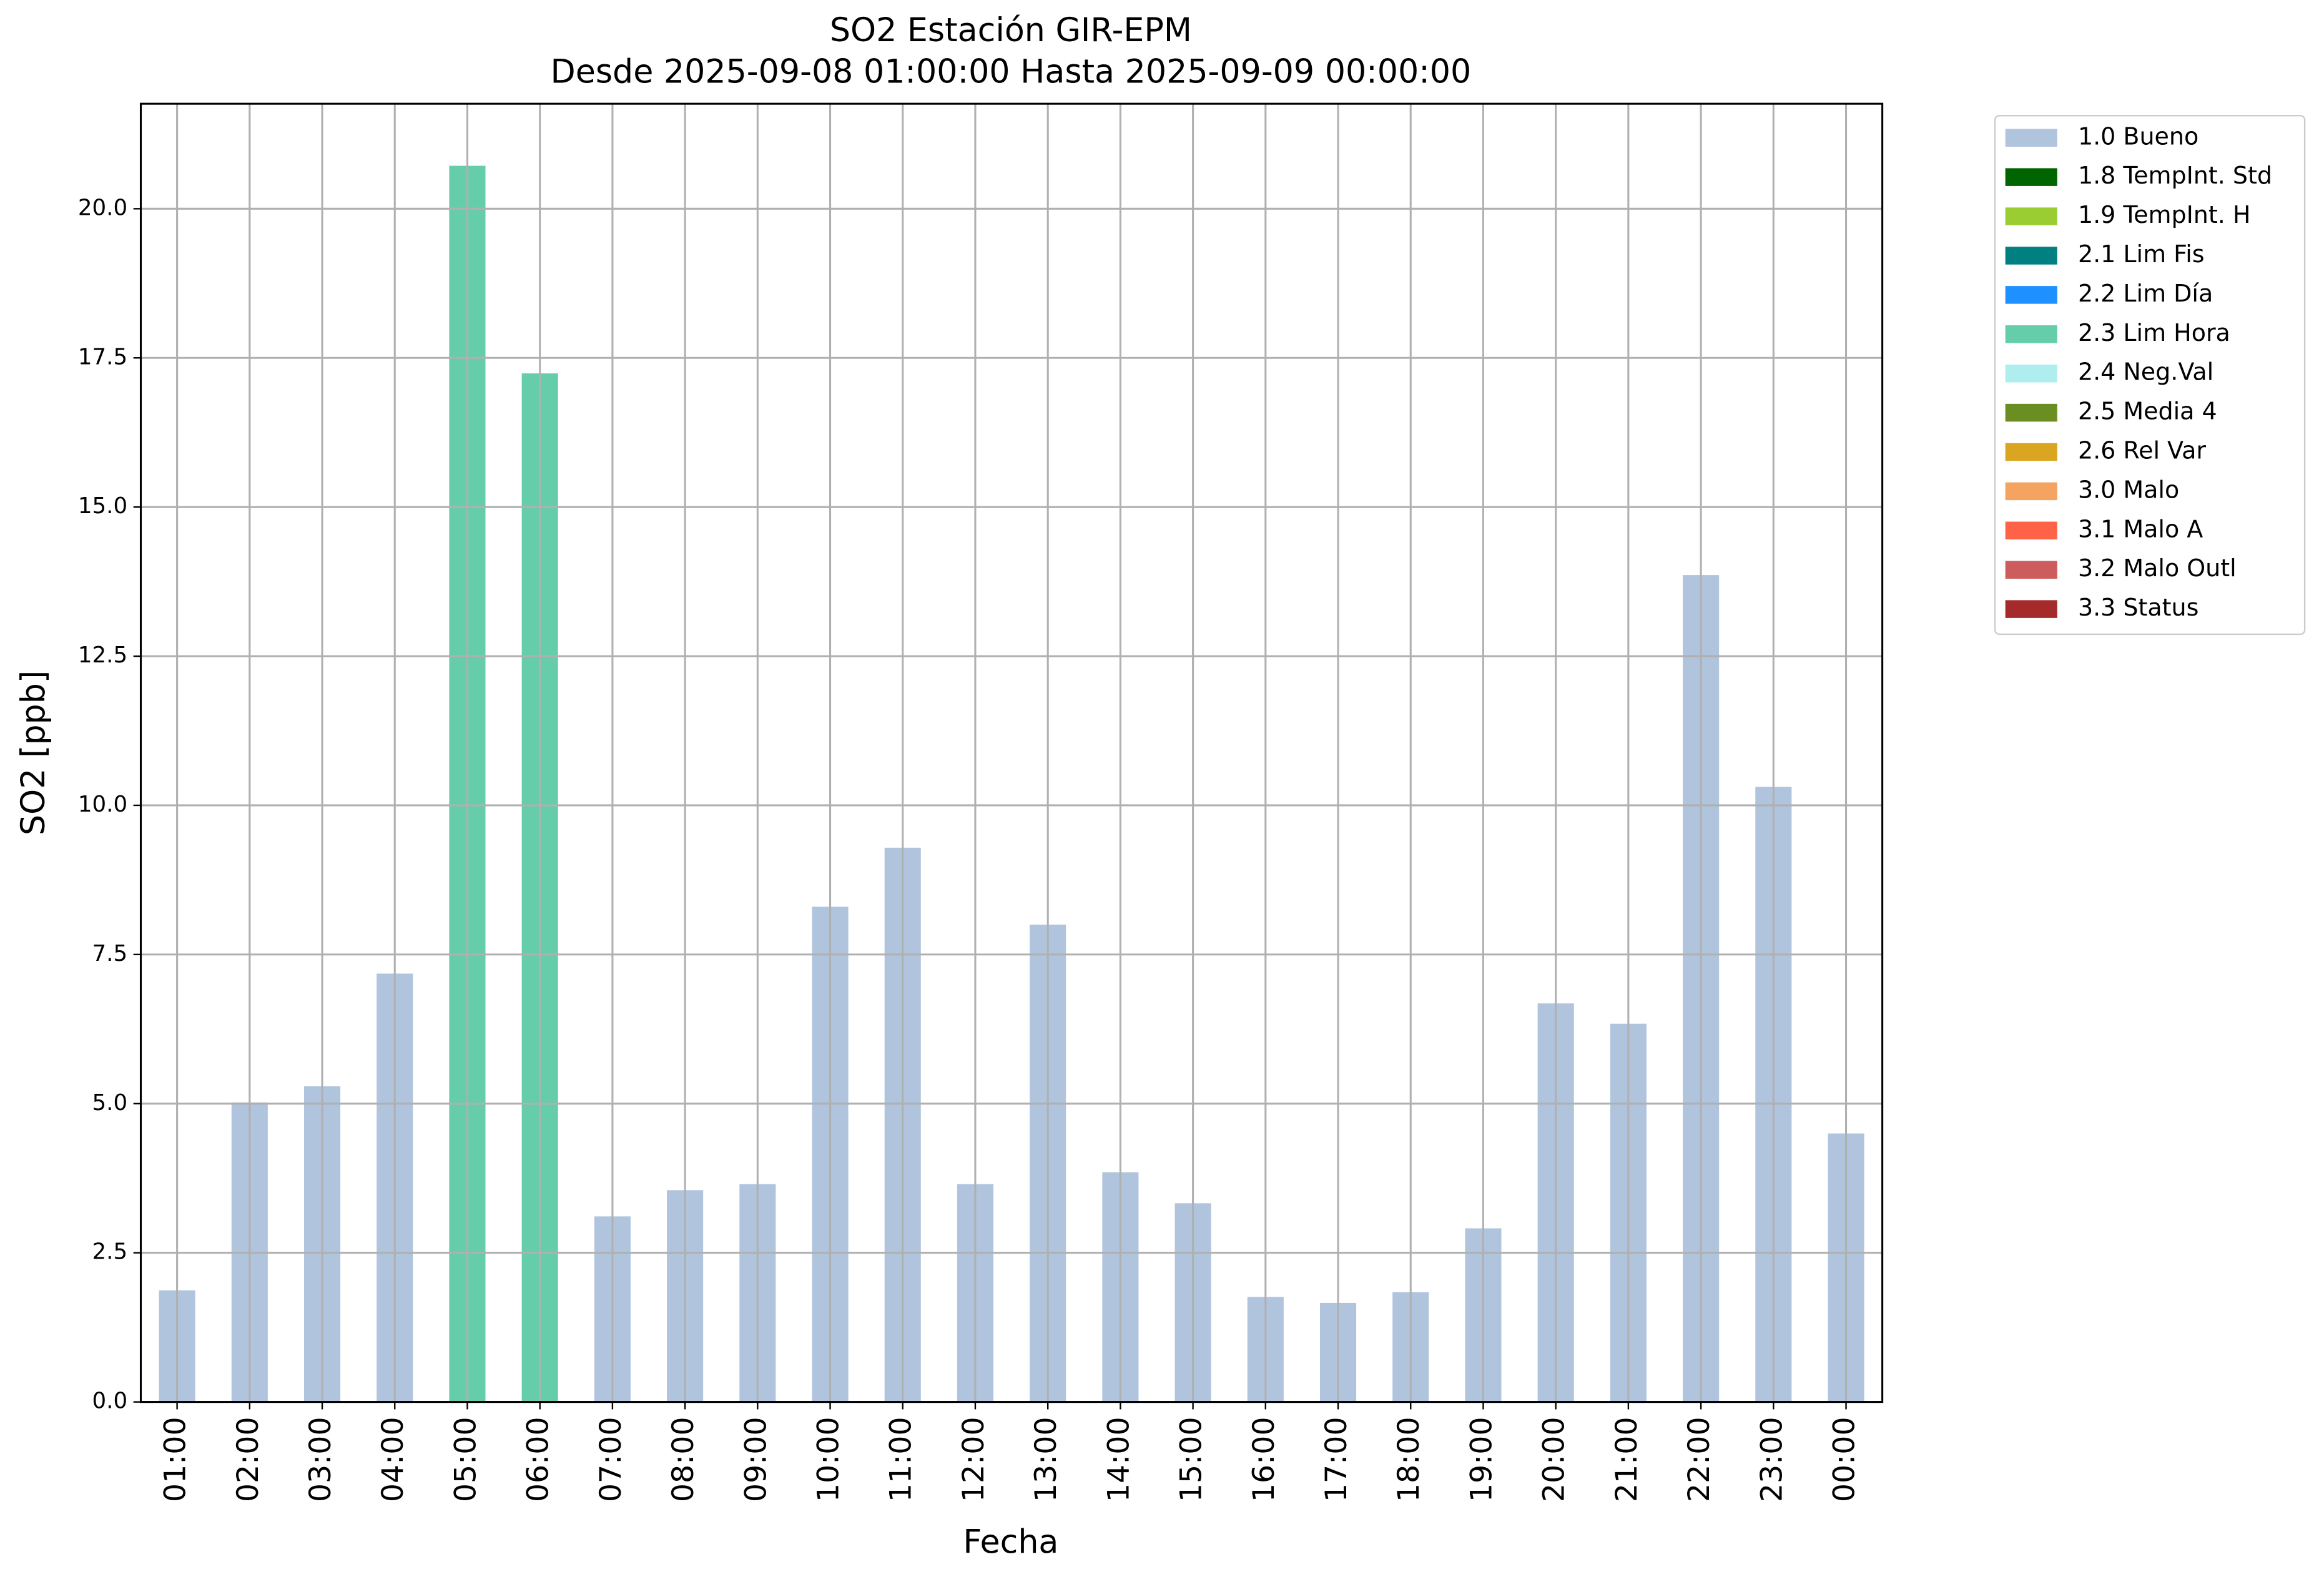 This screenshot has height=1582, width=2324. What do you see at coordinates (2140, 529) in the screenshot?
I see `legend-label: 3.1 Malo A` at bounding box center [2140, 529].